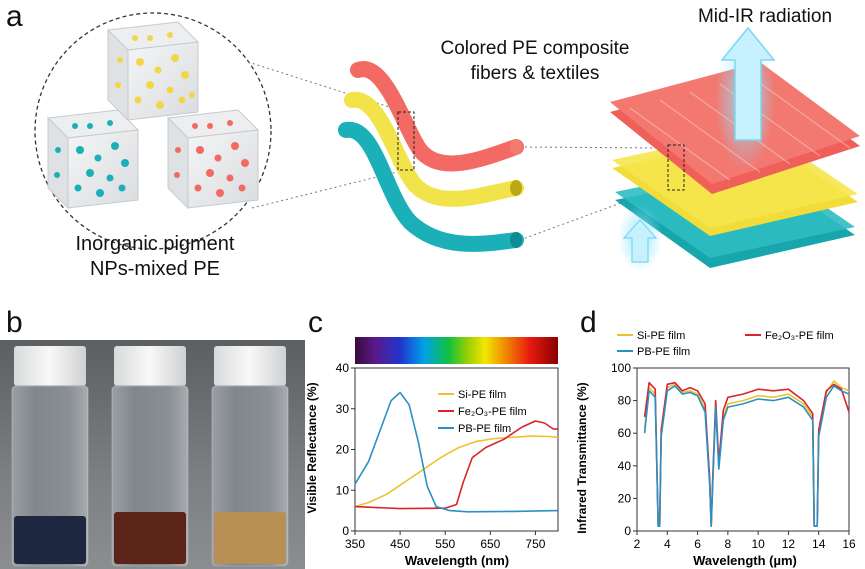  I want to click on cube-red, so click(213, 159).